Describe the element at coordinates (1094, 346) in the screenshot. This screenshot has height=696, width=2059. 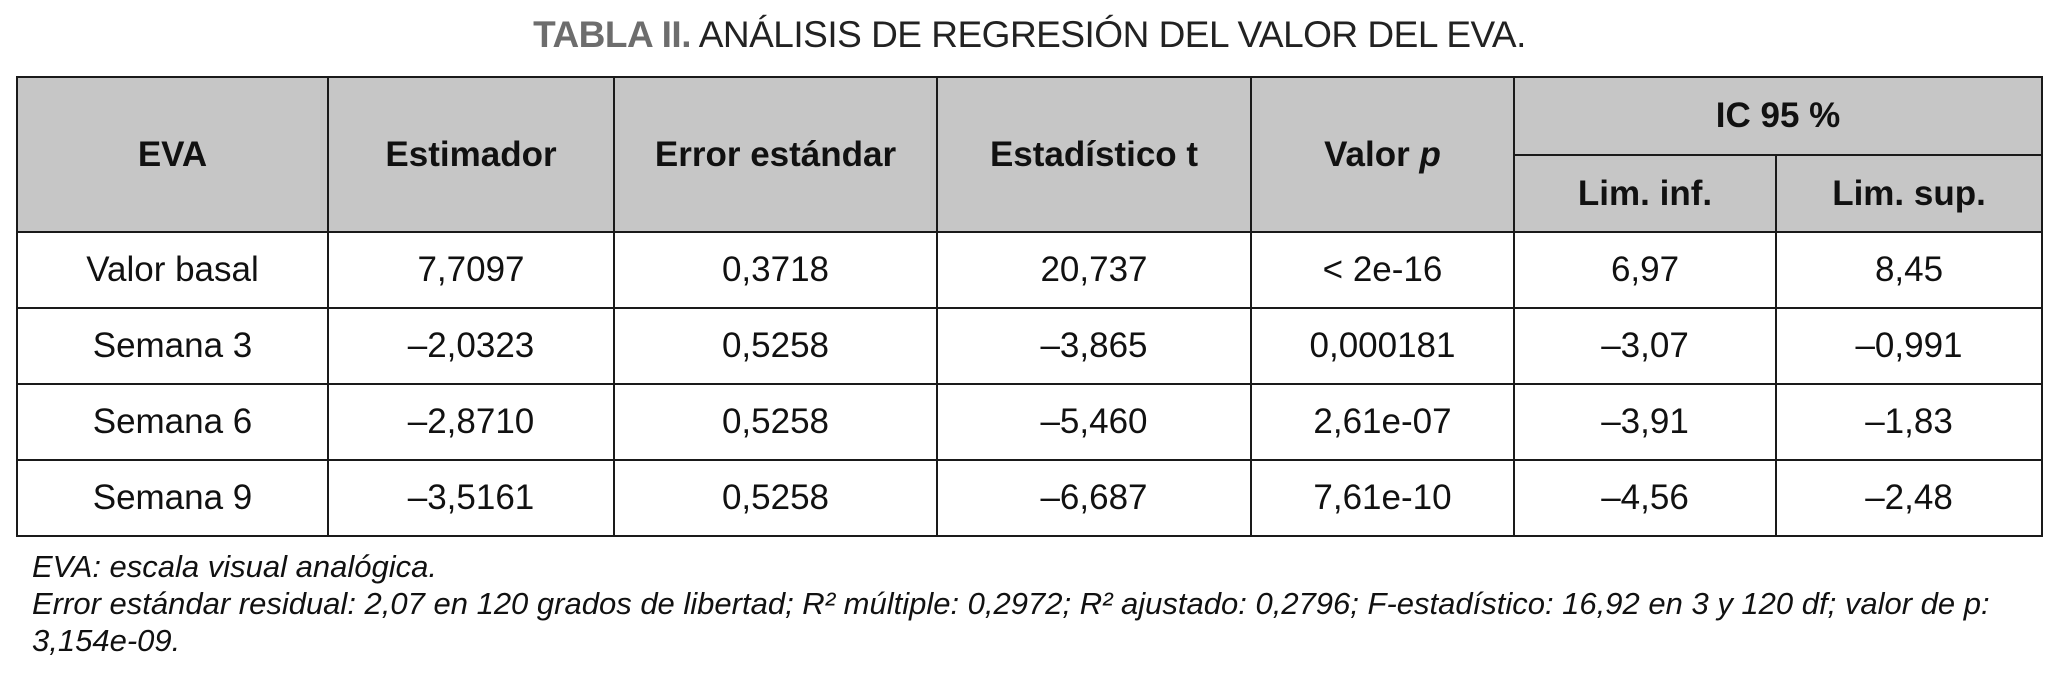
I see `table-cell: –3,865` at that location.